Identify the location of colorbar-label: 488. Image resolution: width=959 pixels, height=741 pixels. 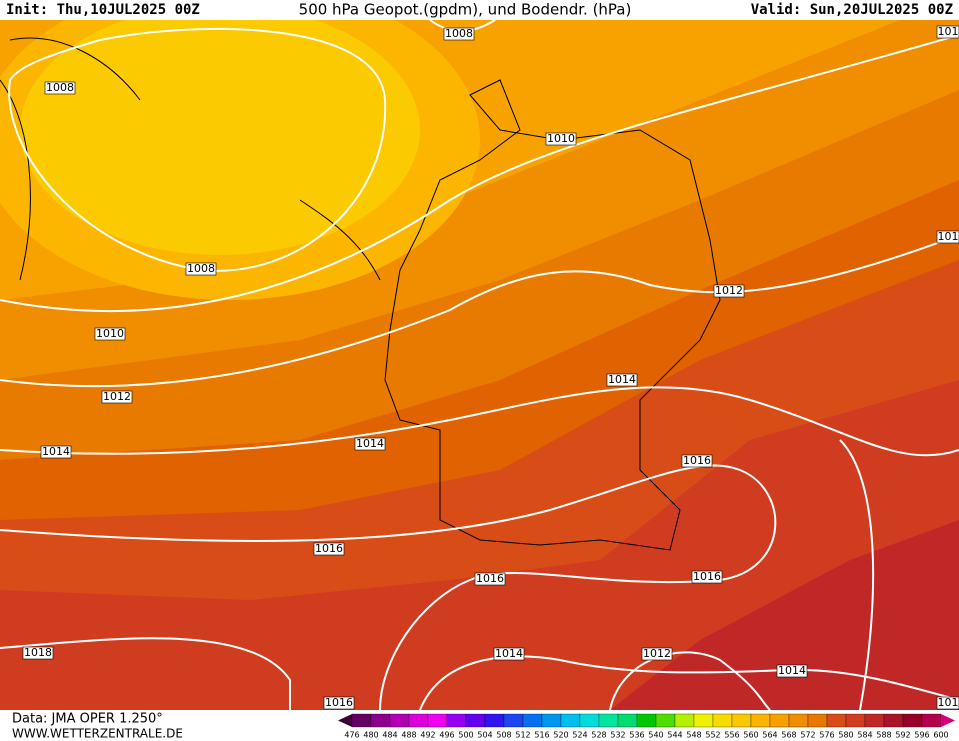
(408, 735).